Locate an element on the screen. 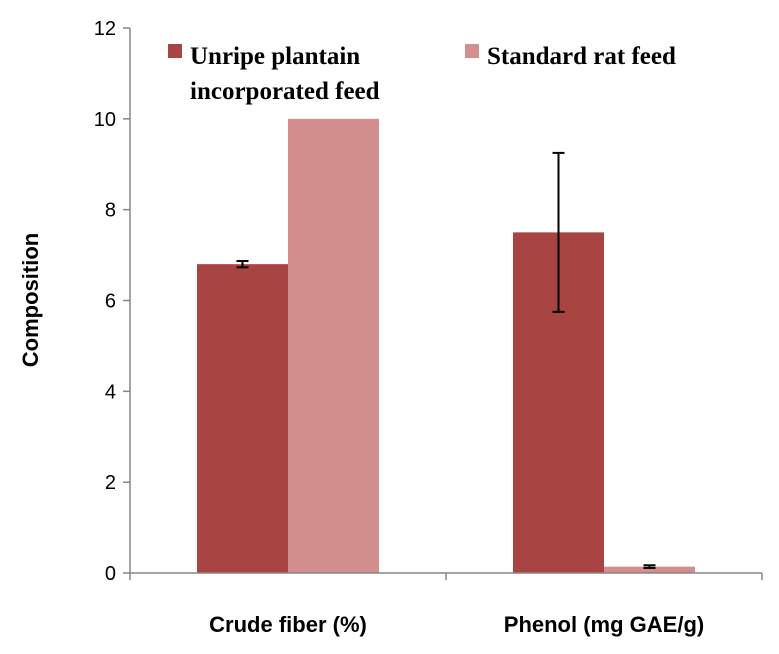  y-tick-label: 0 is located at coordinates (110, 574).